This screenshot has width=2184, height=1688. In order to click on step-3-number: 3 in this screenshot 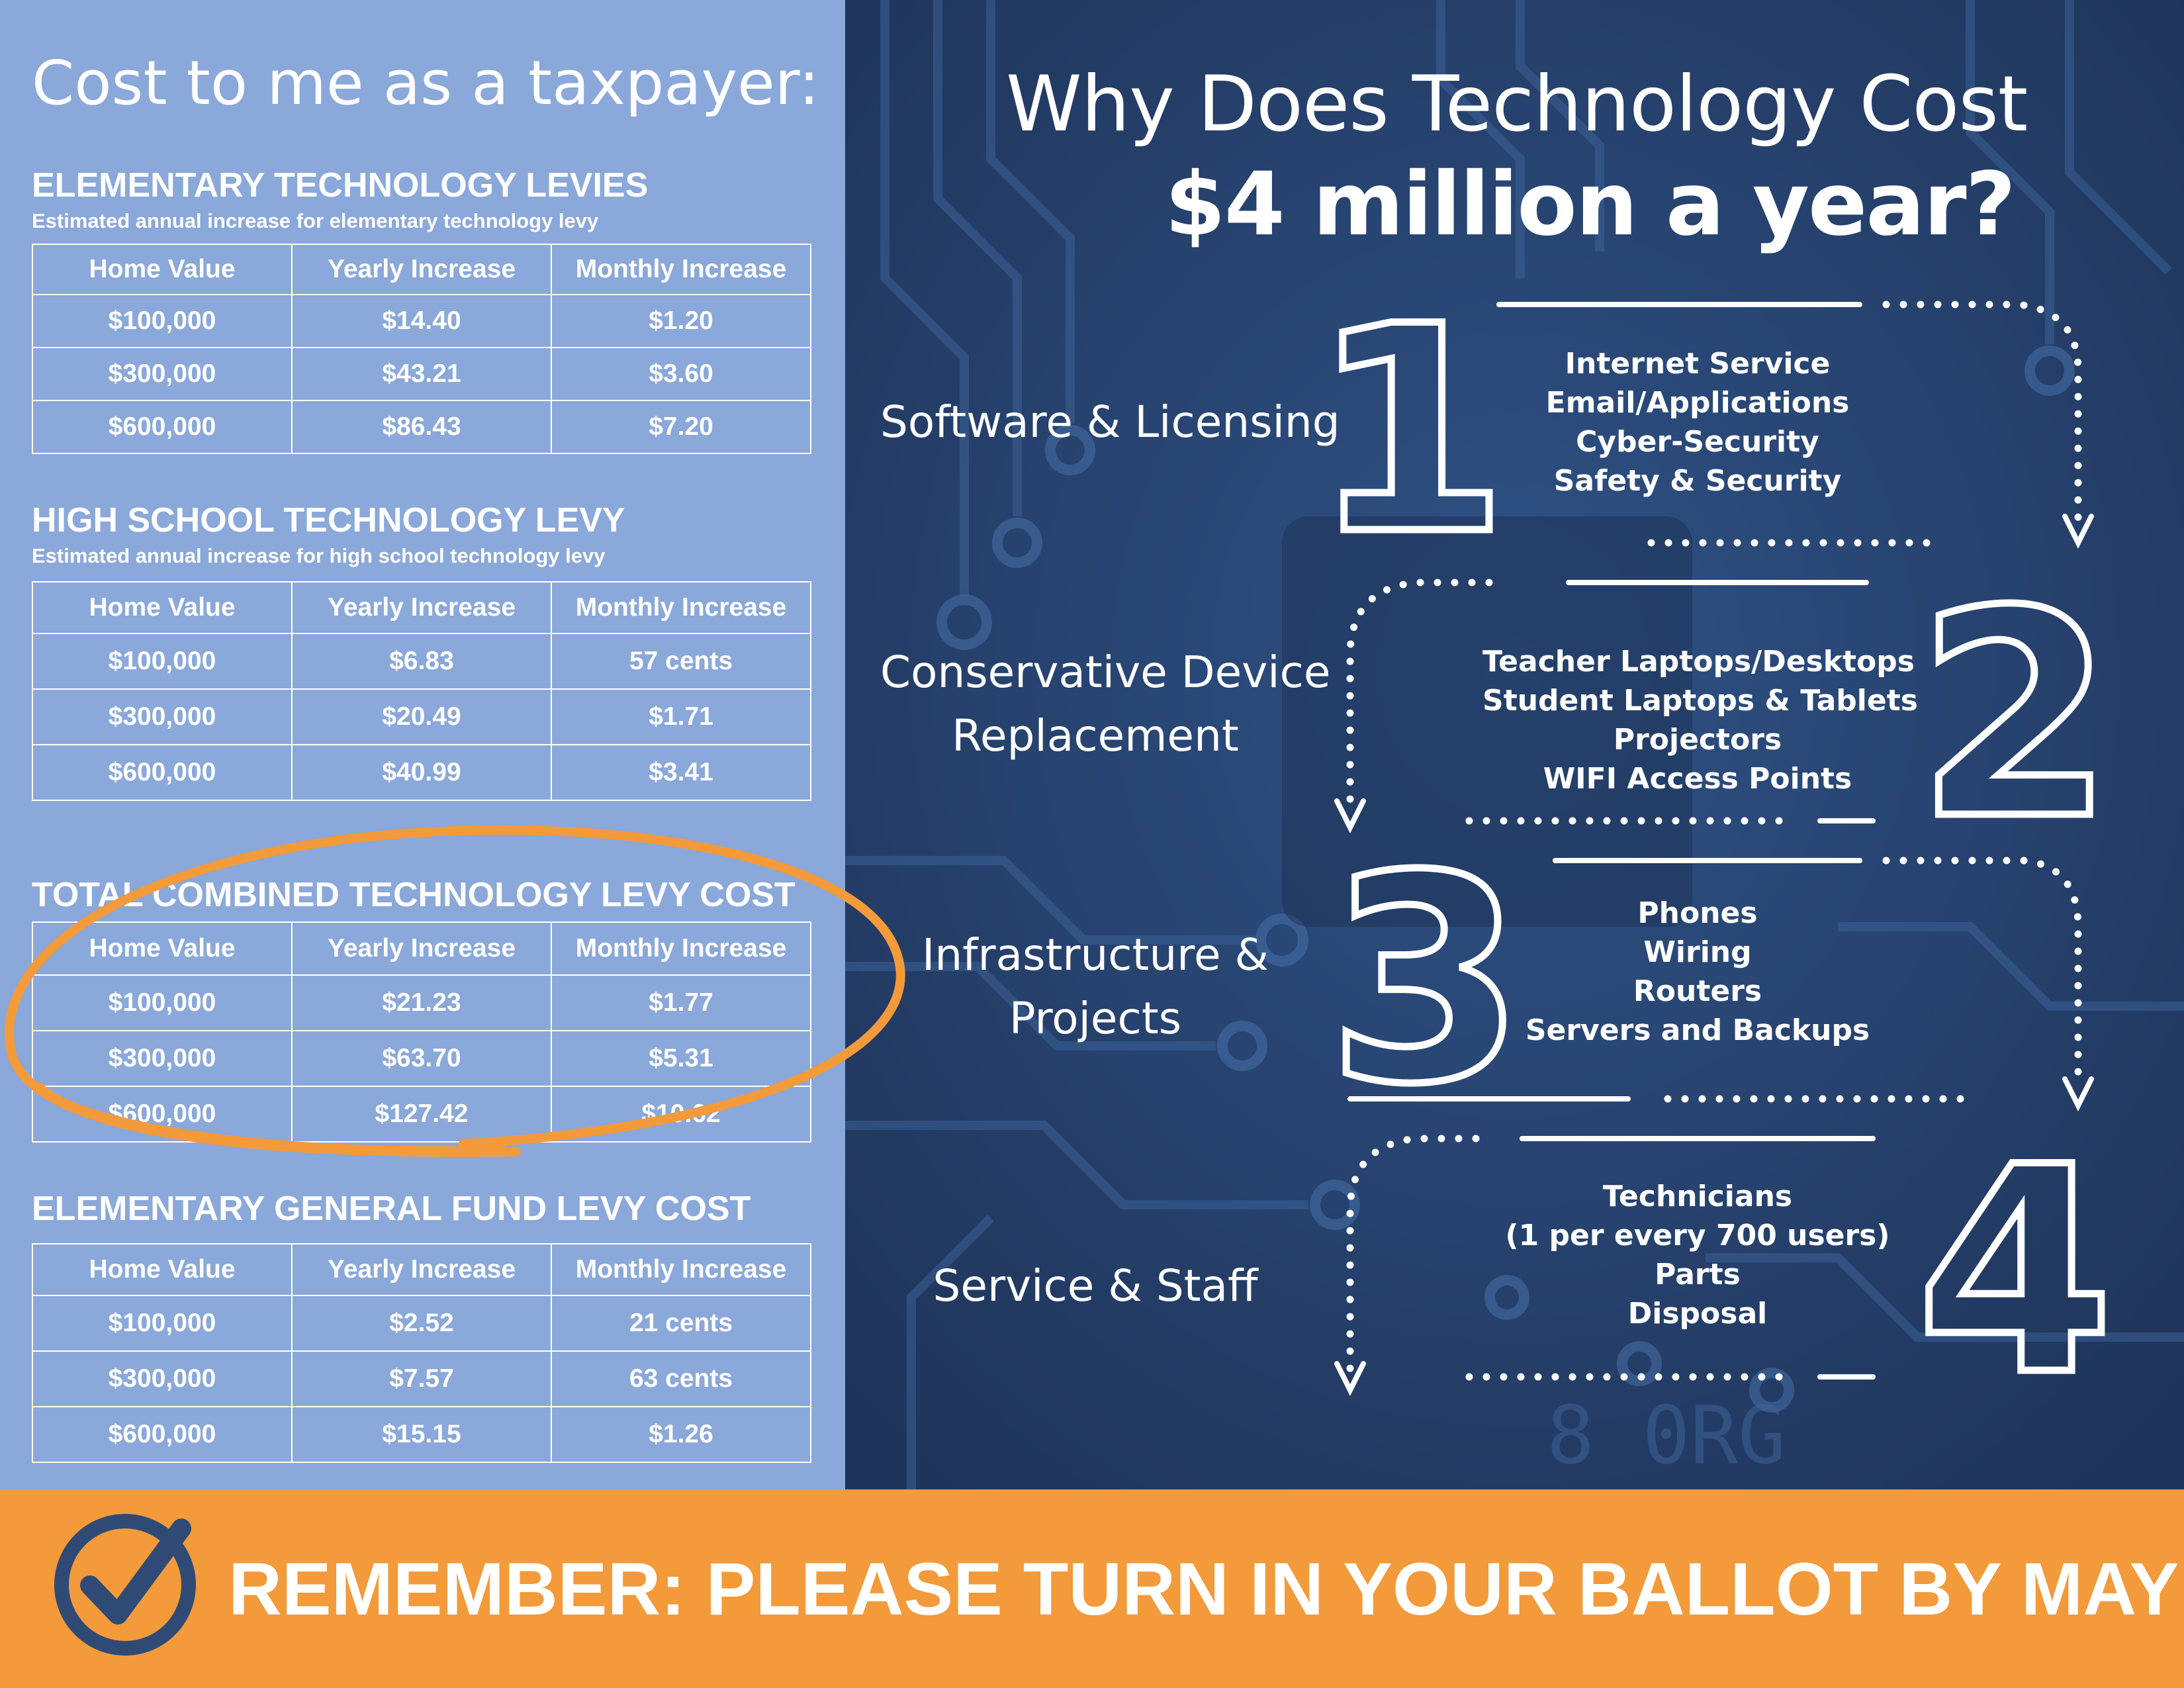, I will do `click(1426, 981)`.